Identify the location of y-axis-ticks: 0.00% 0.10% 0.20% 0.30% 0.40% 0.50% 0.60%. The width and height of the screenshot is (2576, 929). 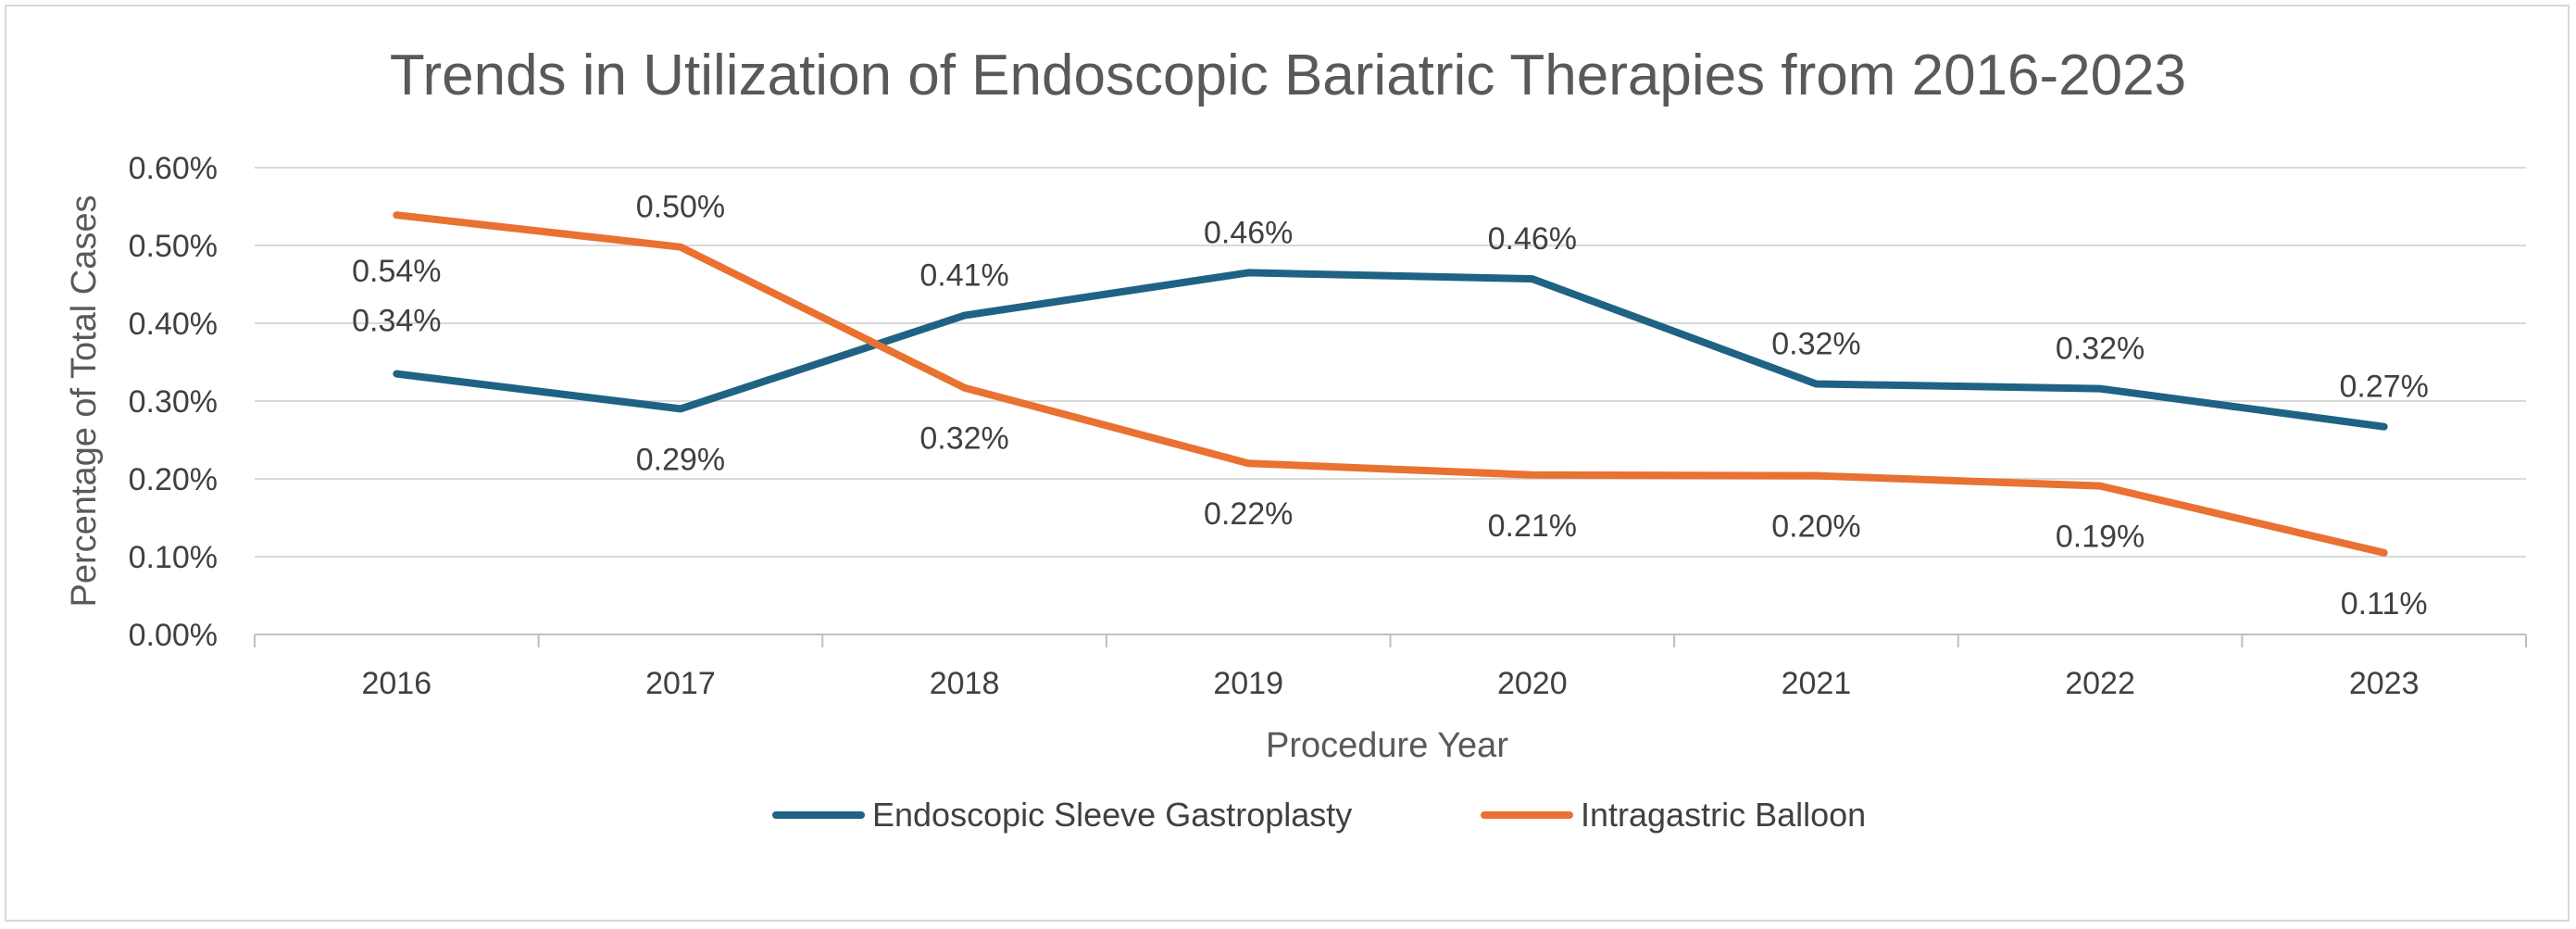
(174, 402).